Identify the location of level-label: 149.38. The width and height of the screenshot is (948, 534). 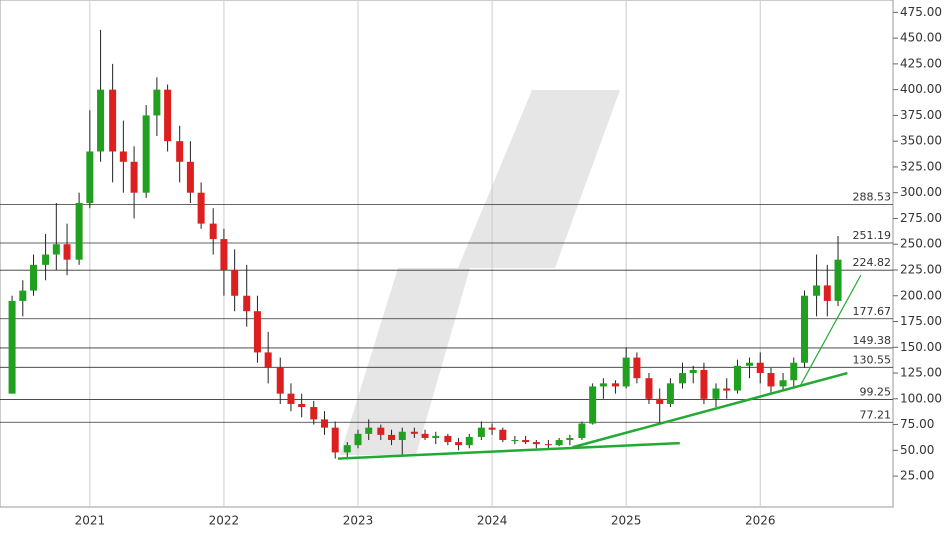
(872, 340).